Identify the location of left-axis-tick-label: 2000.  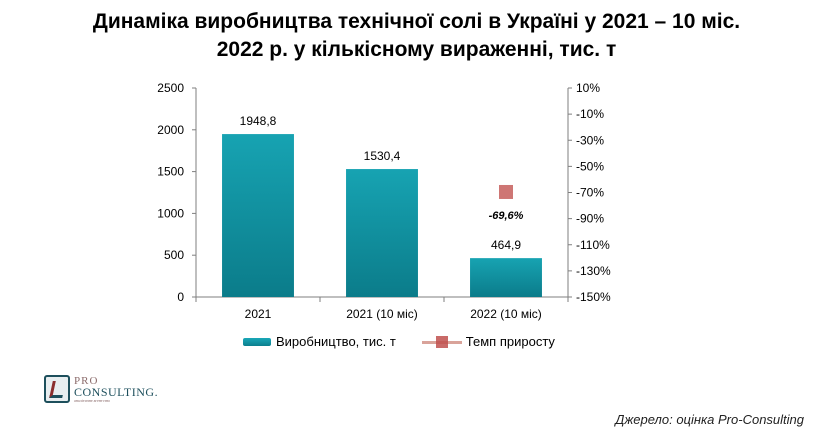
(170, 130).